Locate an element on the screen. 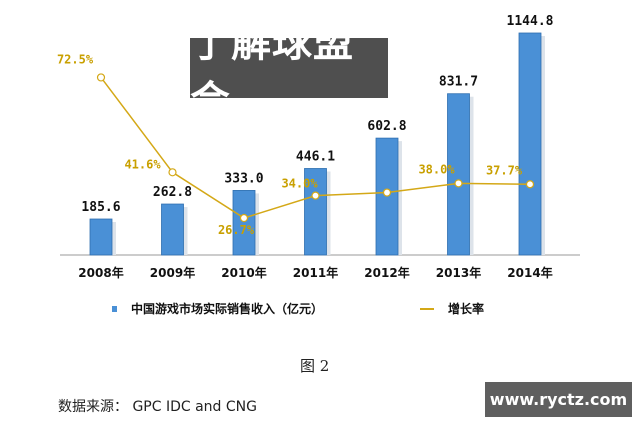 Image resolution: width=640 pixels, height=427 pixels. x-tick-label: 2008年 is located at coordinates (100, 272).